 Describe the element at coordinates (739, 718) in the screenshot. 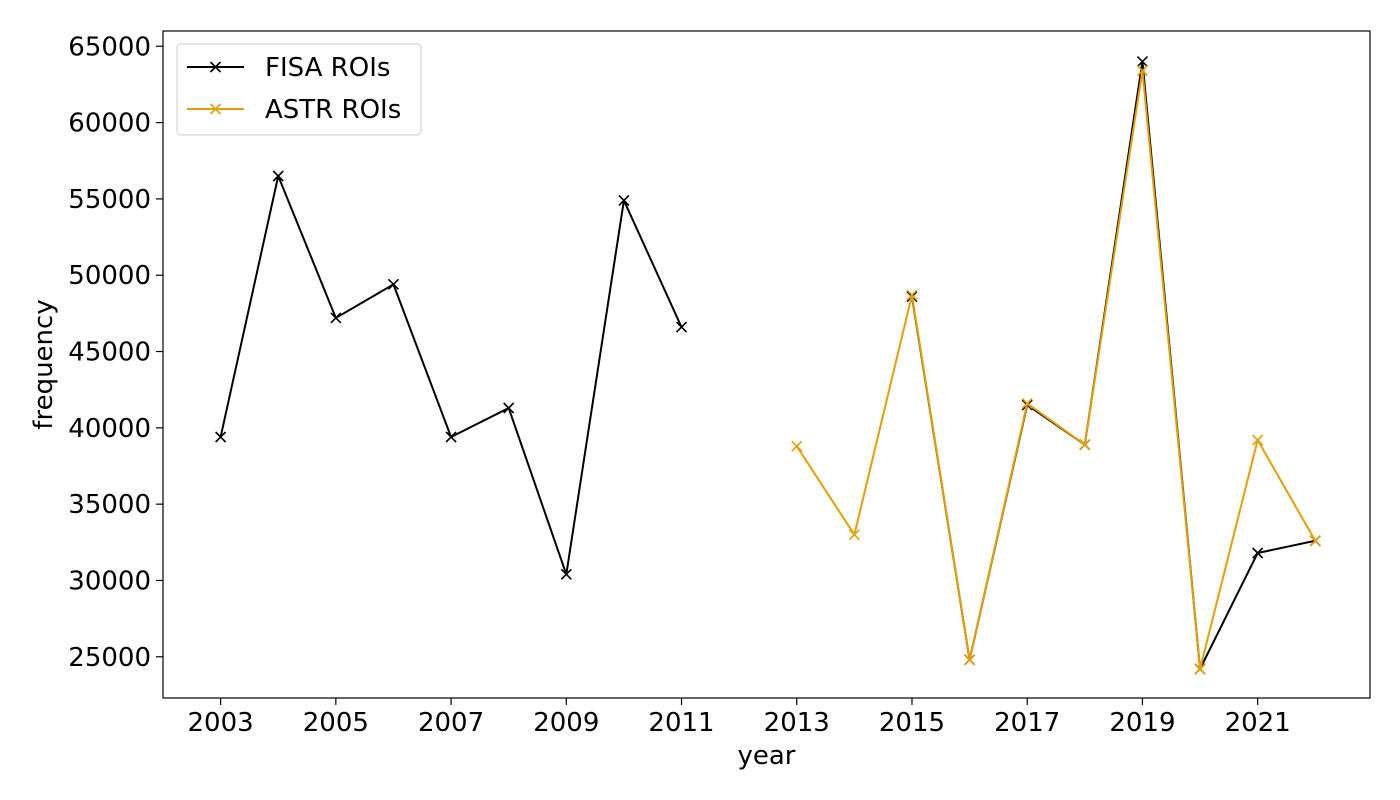

I see `x-axis: 2003 2005 2007 2009 2011 2013 2015 2017 2019 2021` at that location.